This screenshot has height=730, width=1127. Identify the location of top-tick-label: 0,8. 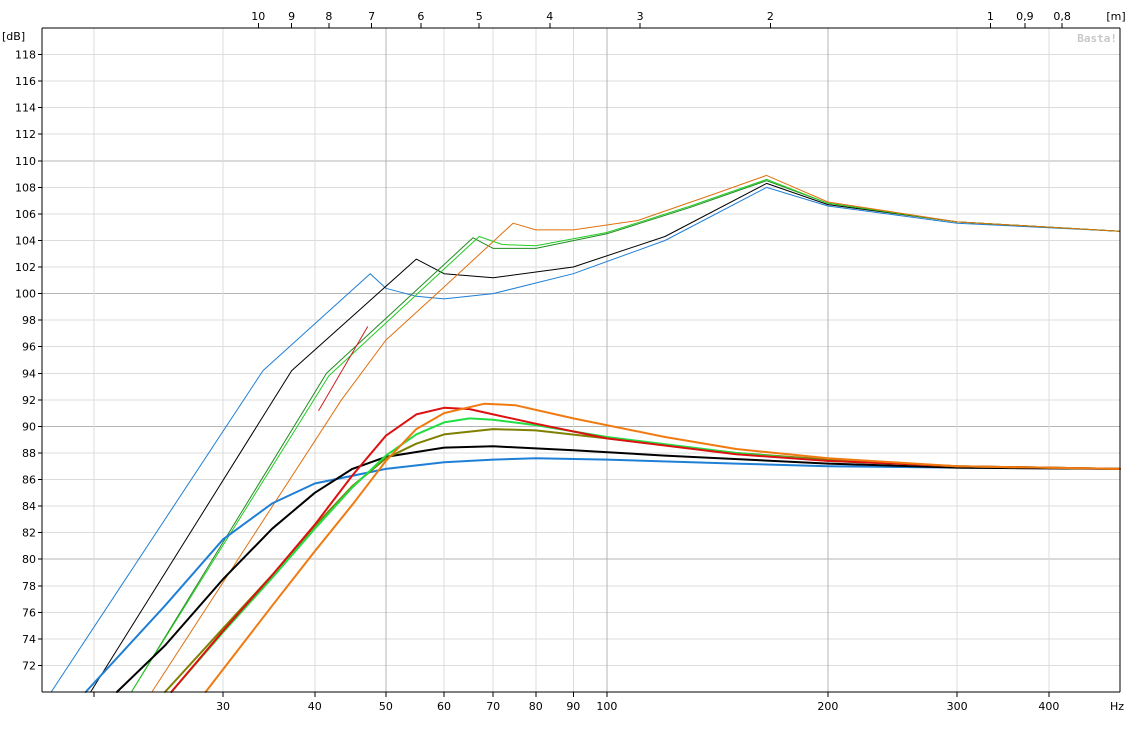
(1062, 16).